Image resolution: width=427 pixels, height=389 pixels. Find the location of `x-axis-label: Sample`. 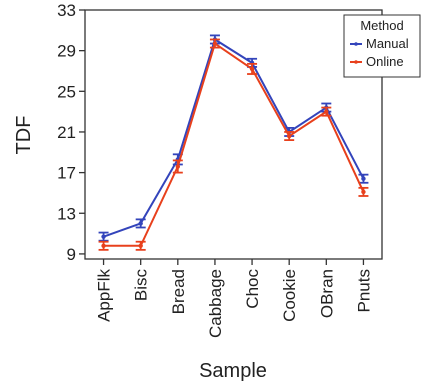

x-axis-label: Sample is located at coordinates (233, 371).